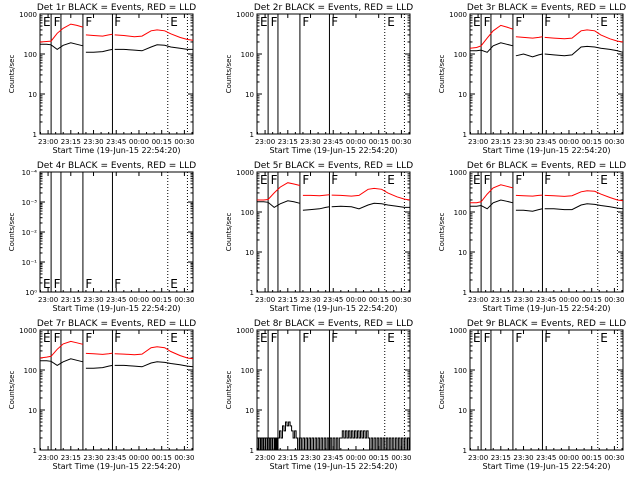 The height and width of the screenshot is (480, 640). Describe the element at coordinates (546, 166) in the screenshot. I see `chart-title: Det 6r BLACK = Events, RED = LLD` at that location.